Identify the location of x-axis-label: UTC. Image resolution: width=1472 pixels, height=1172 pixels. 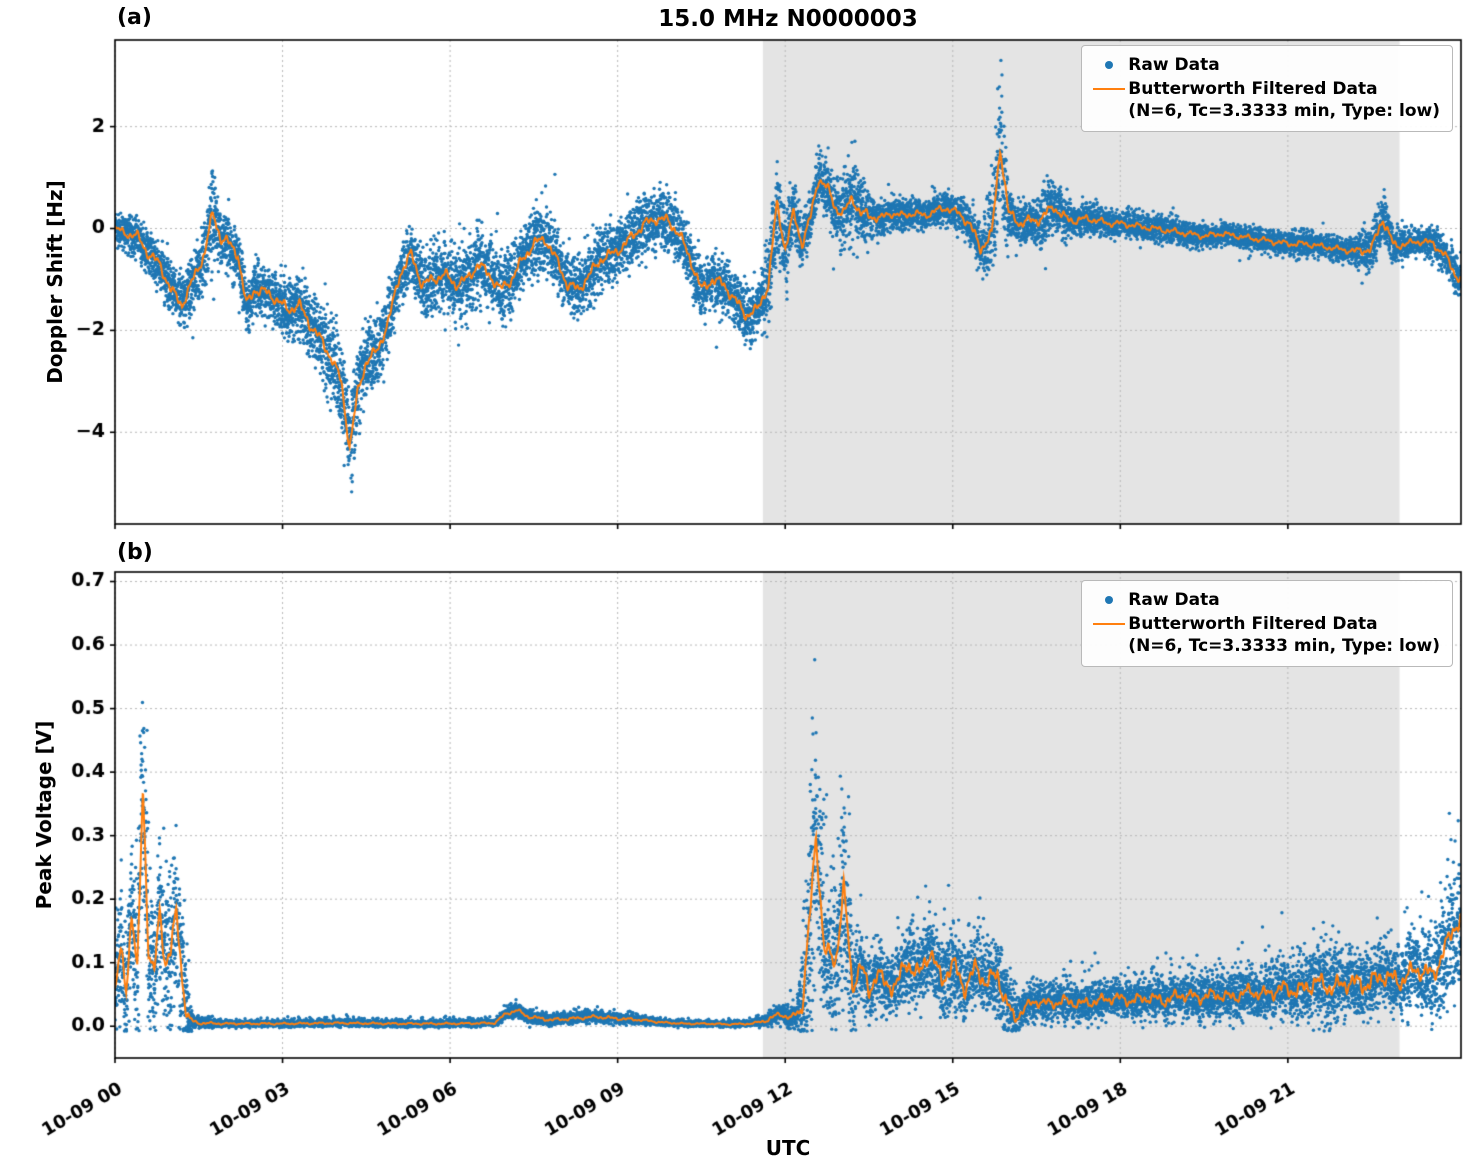
(788, 1148).